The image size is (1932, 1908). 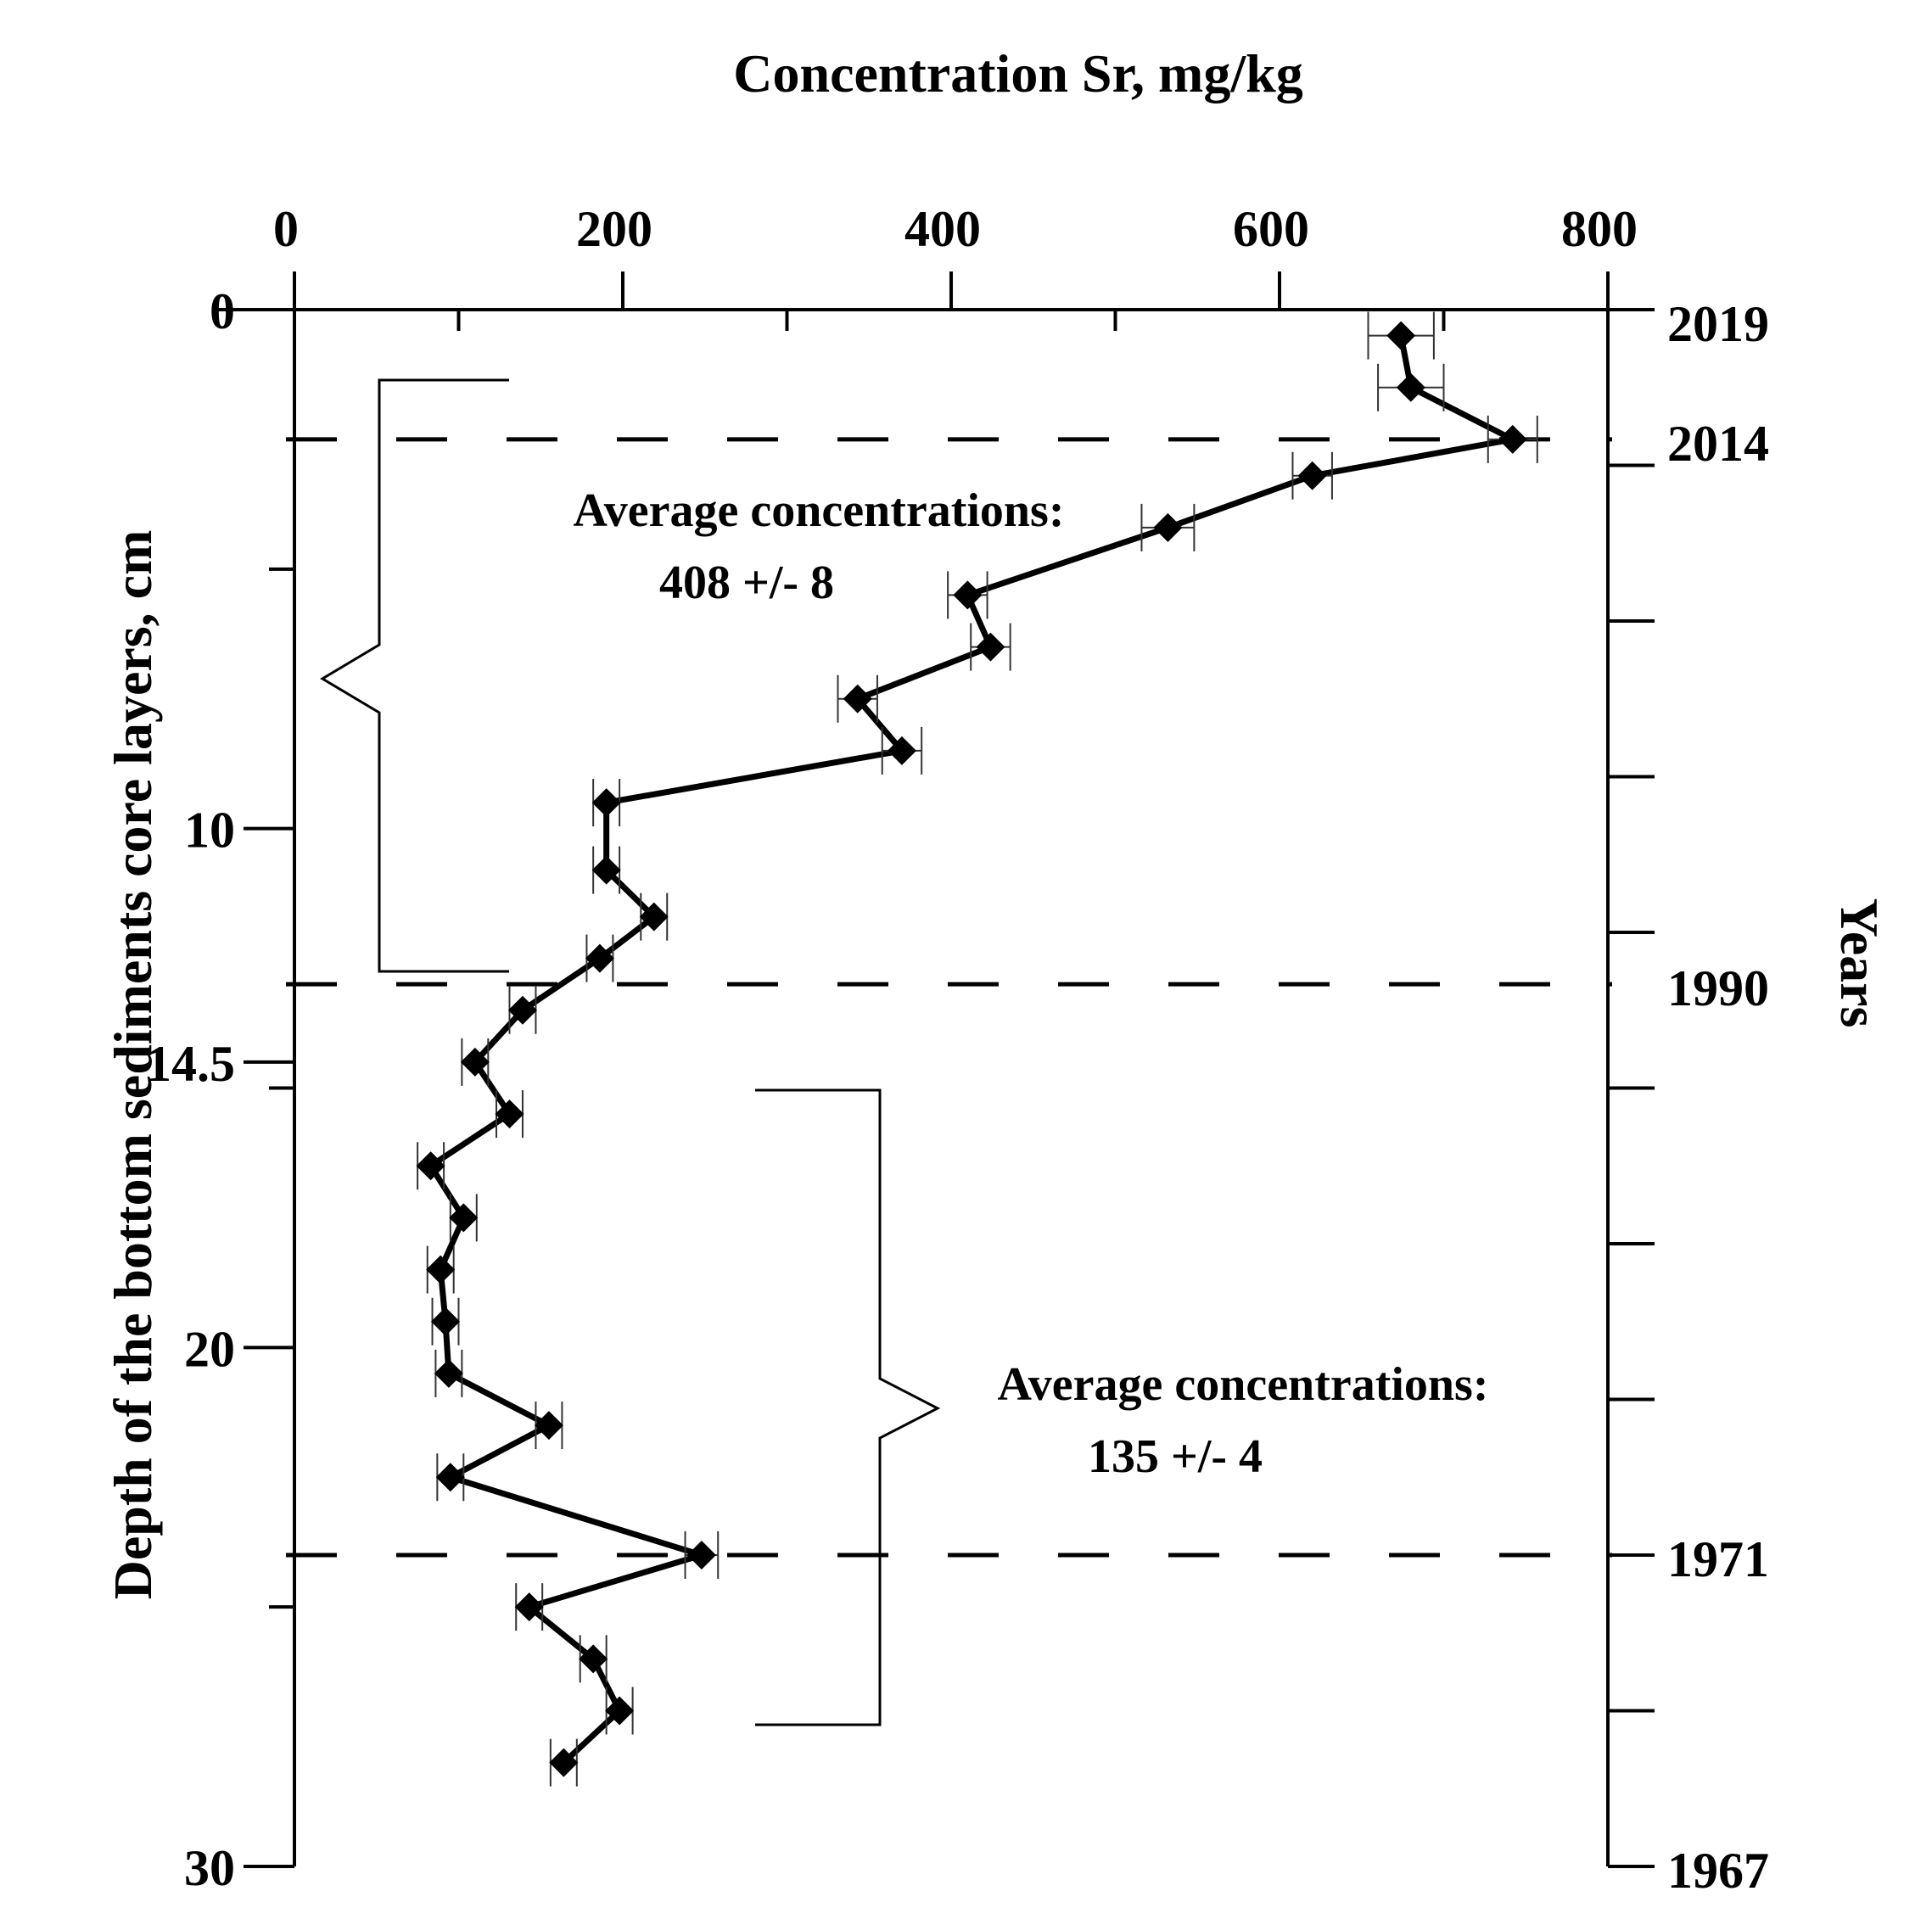 I want to click on y-tick-label: 30, so click(x=210, y=1868).